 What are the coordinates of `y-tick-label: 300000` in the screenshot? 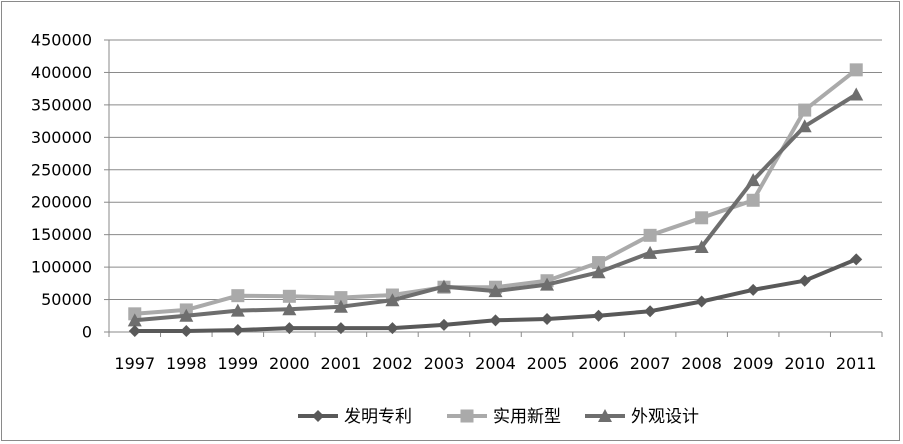 It's located at (61, 137).